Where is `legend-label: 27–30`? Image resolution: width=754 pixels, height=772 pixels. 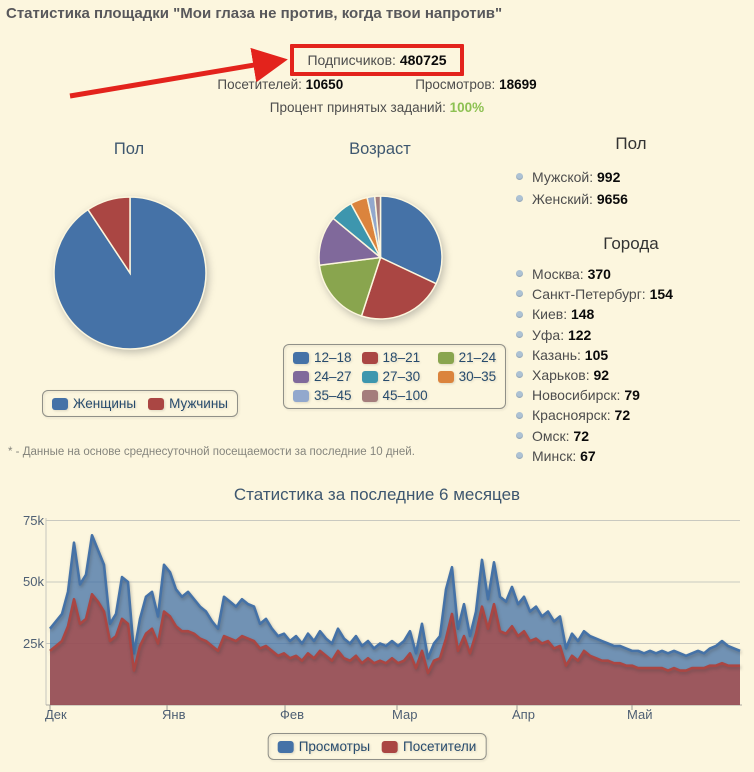 legend-label: 27–30 is located at coordinates (401, 376).